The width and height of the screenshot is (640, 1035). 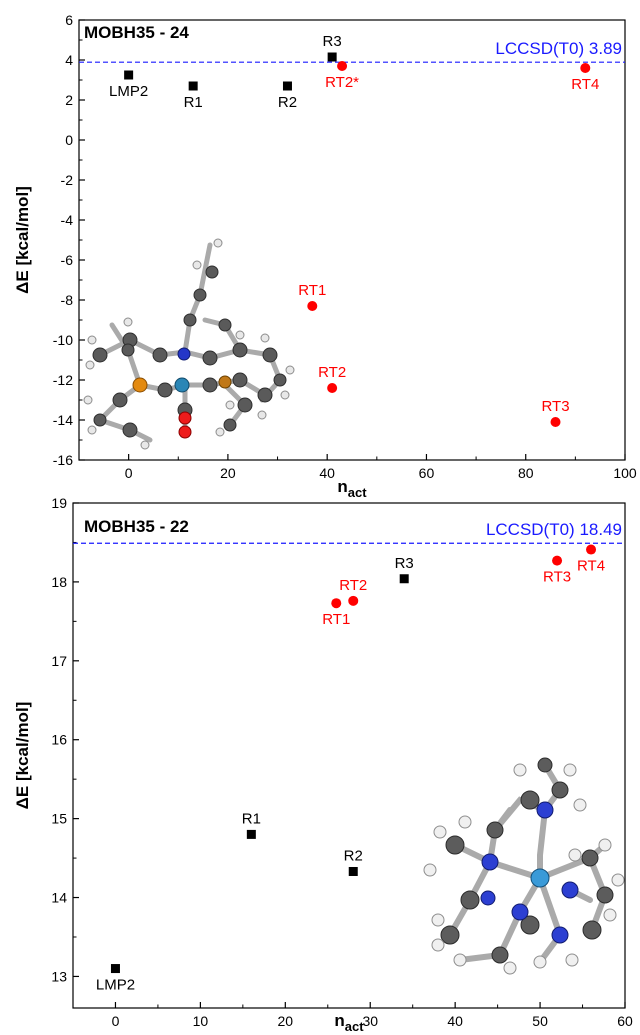 What do you see at coordinates (67, 300) in the screenshot?
I see `y-tick-label: -8` at bounding box center [67, 300].